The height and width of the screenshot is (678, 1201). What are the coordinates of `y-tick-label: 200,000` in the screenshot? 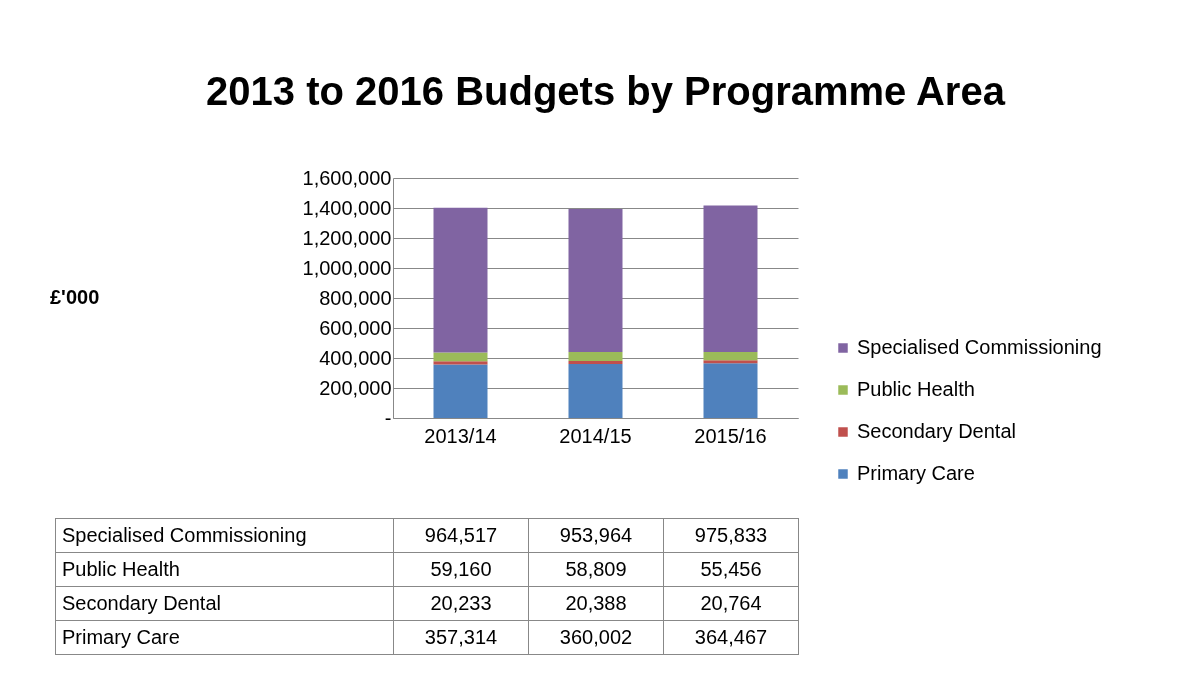 It's located at (355, 387).